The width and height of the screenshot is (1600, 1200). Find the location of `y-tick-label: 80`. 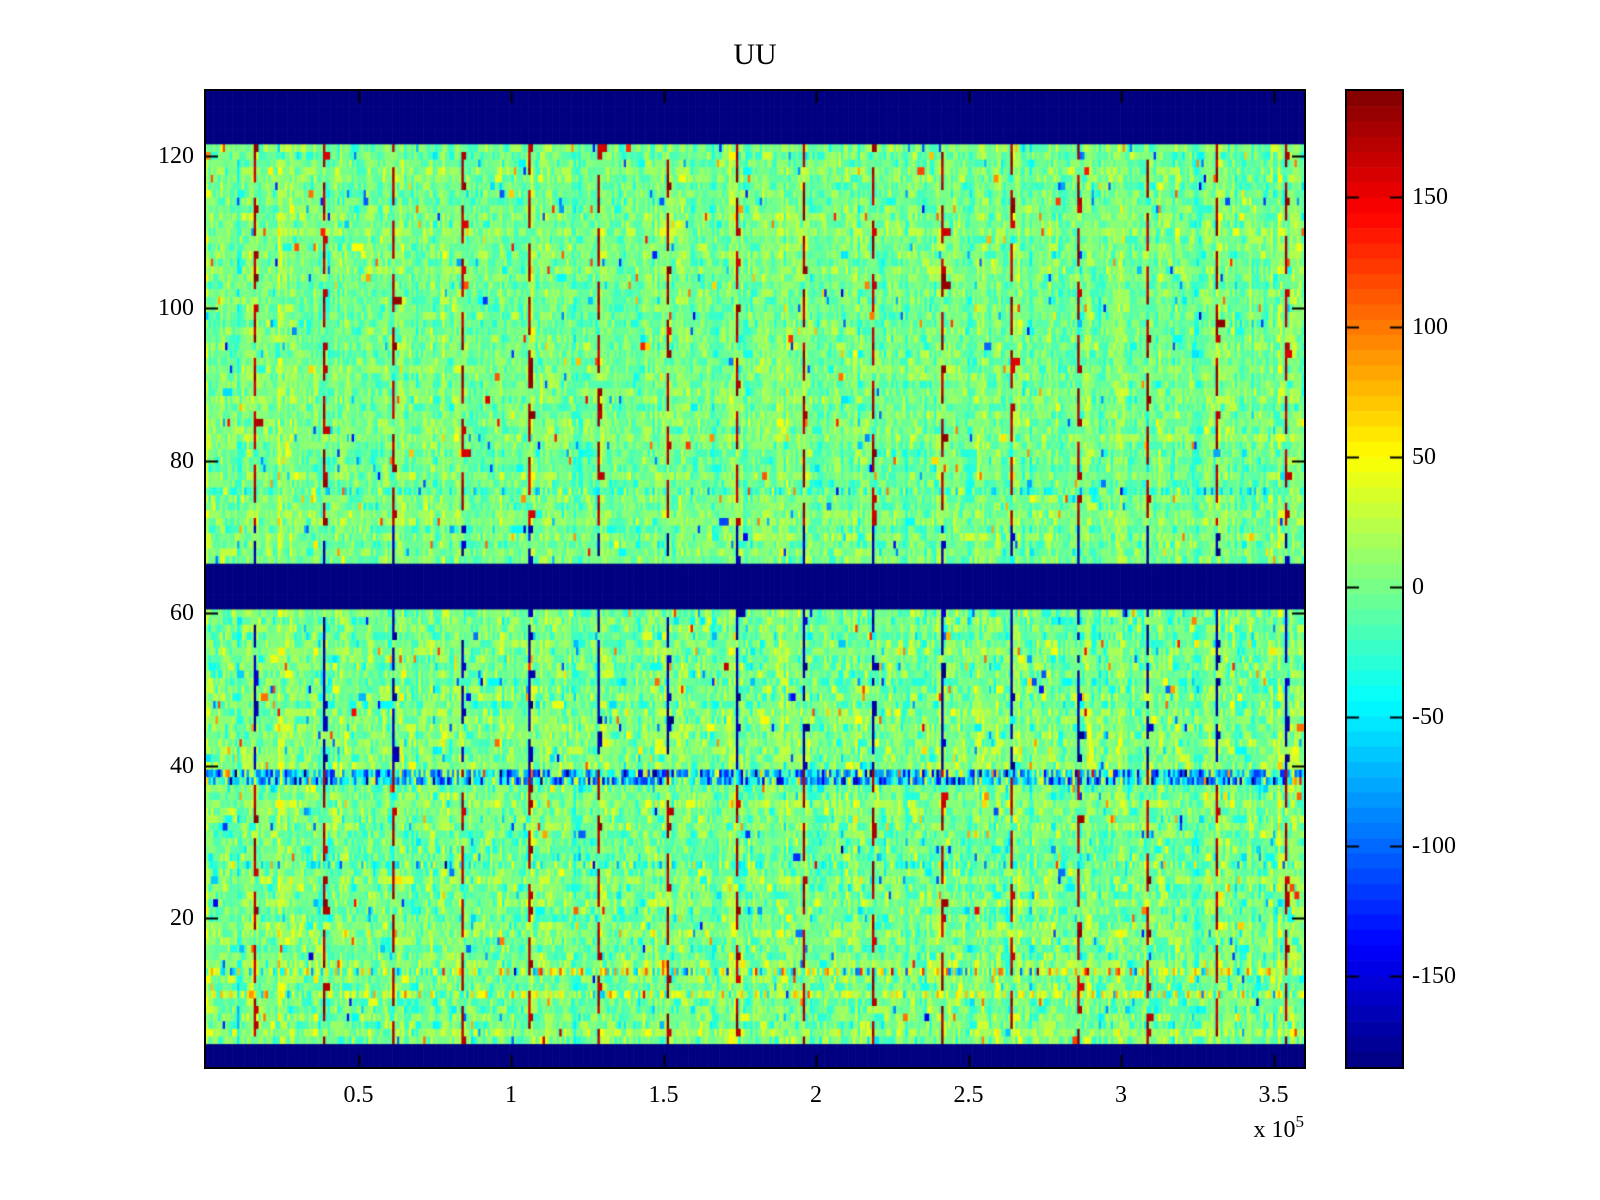

y-tick-label: 80 is located at coordinates (182, 460).